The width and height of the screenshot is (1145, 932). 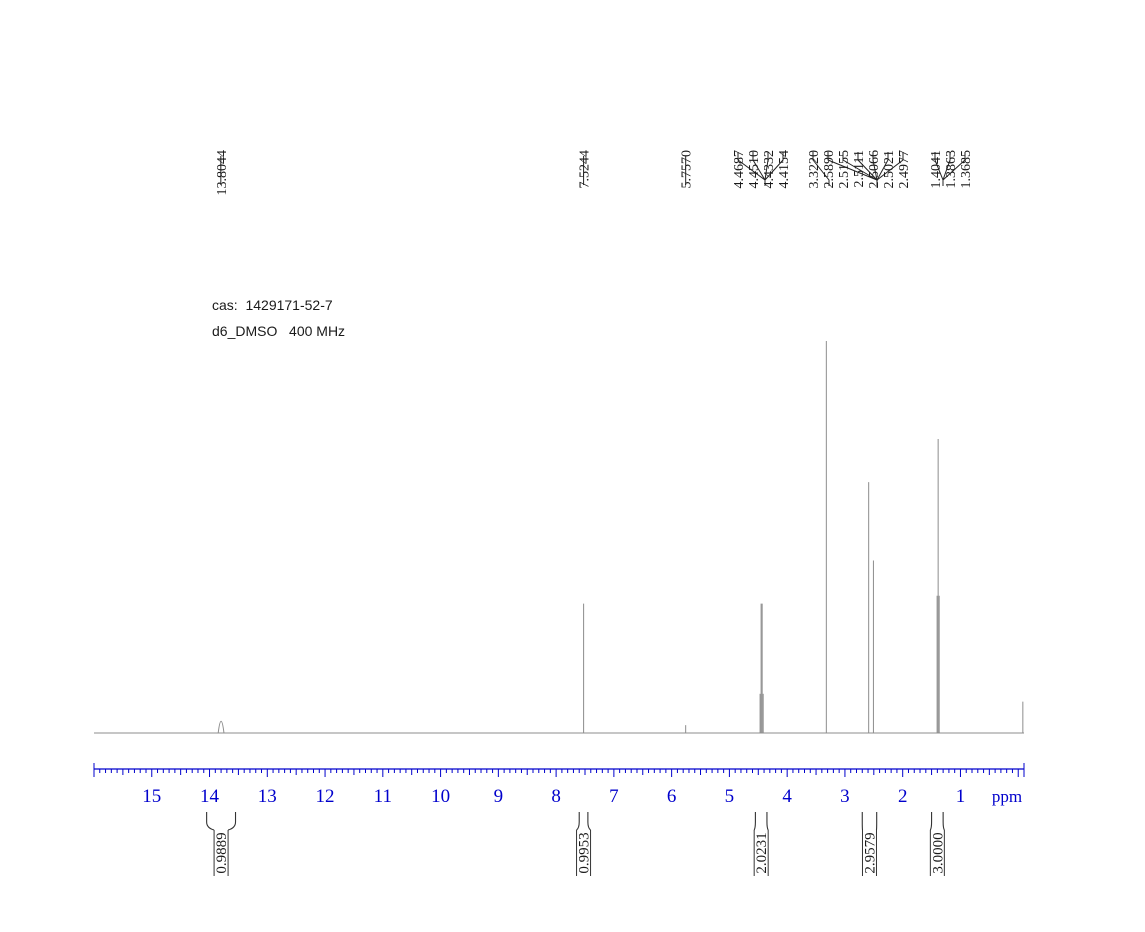 I want to click on peak-label: 3.3220, so click(x=814, y=169).